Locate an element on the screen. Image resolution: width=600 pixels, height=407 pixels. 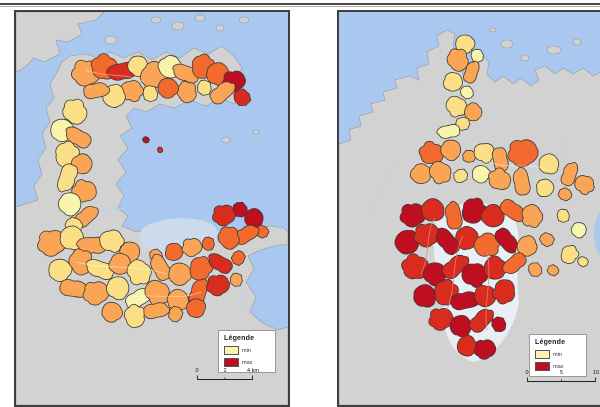
river is located at coordinates (383, 187).